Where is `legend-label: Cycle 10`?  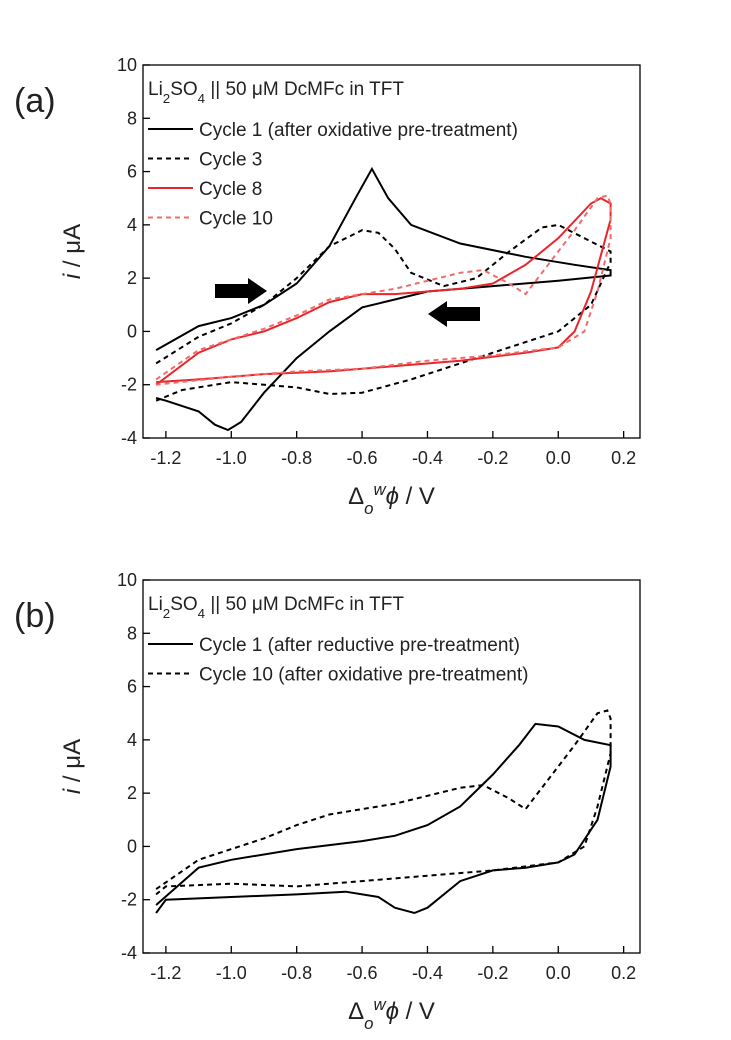 legend-label: Cycle 10 is located at coordinates (236, 219).